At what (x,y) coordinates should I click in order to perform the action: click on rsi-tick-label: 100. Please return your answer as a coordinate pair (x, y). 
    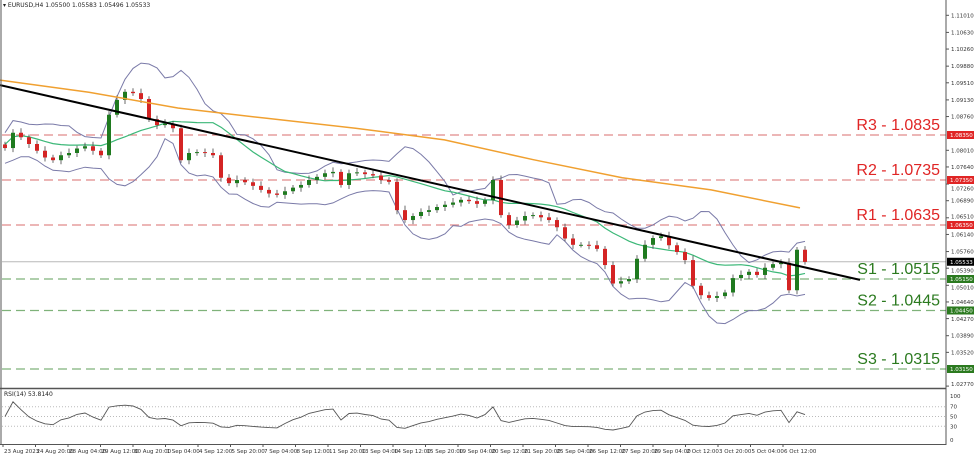
    Looking at the image, I should click on (955, 397).